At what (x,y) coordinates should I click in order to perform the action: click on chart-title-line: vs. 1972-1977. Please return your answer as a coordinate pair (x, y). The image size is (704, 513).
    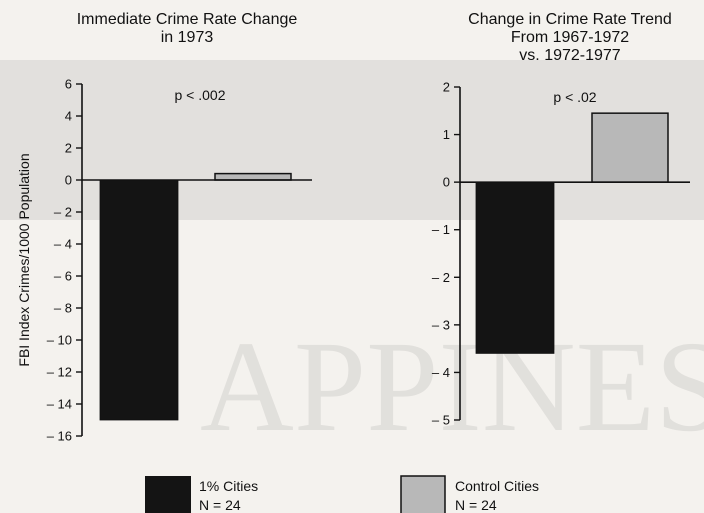
    Looking at the image, I should click on (570, 55).